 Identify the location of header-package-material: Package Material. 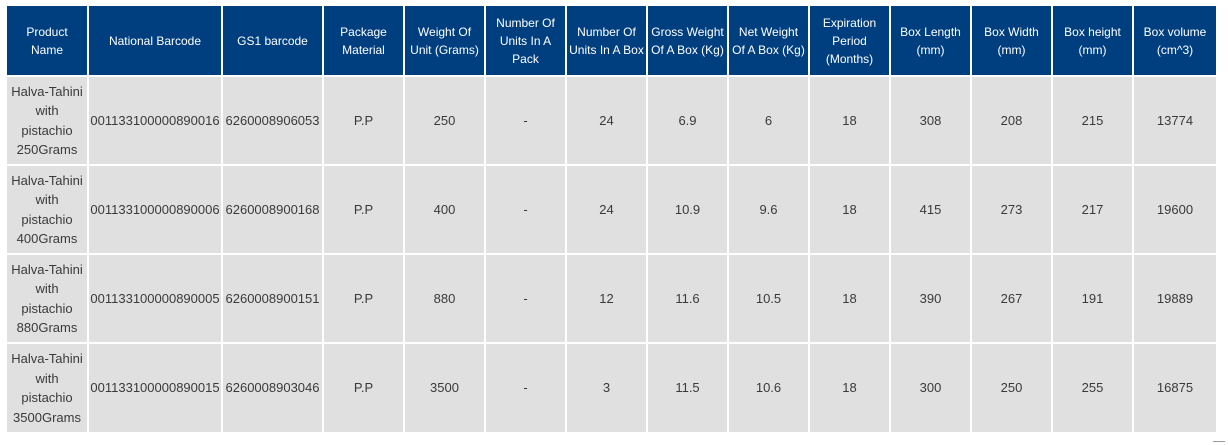
(364, 41).